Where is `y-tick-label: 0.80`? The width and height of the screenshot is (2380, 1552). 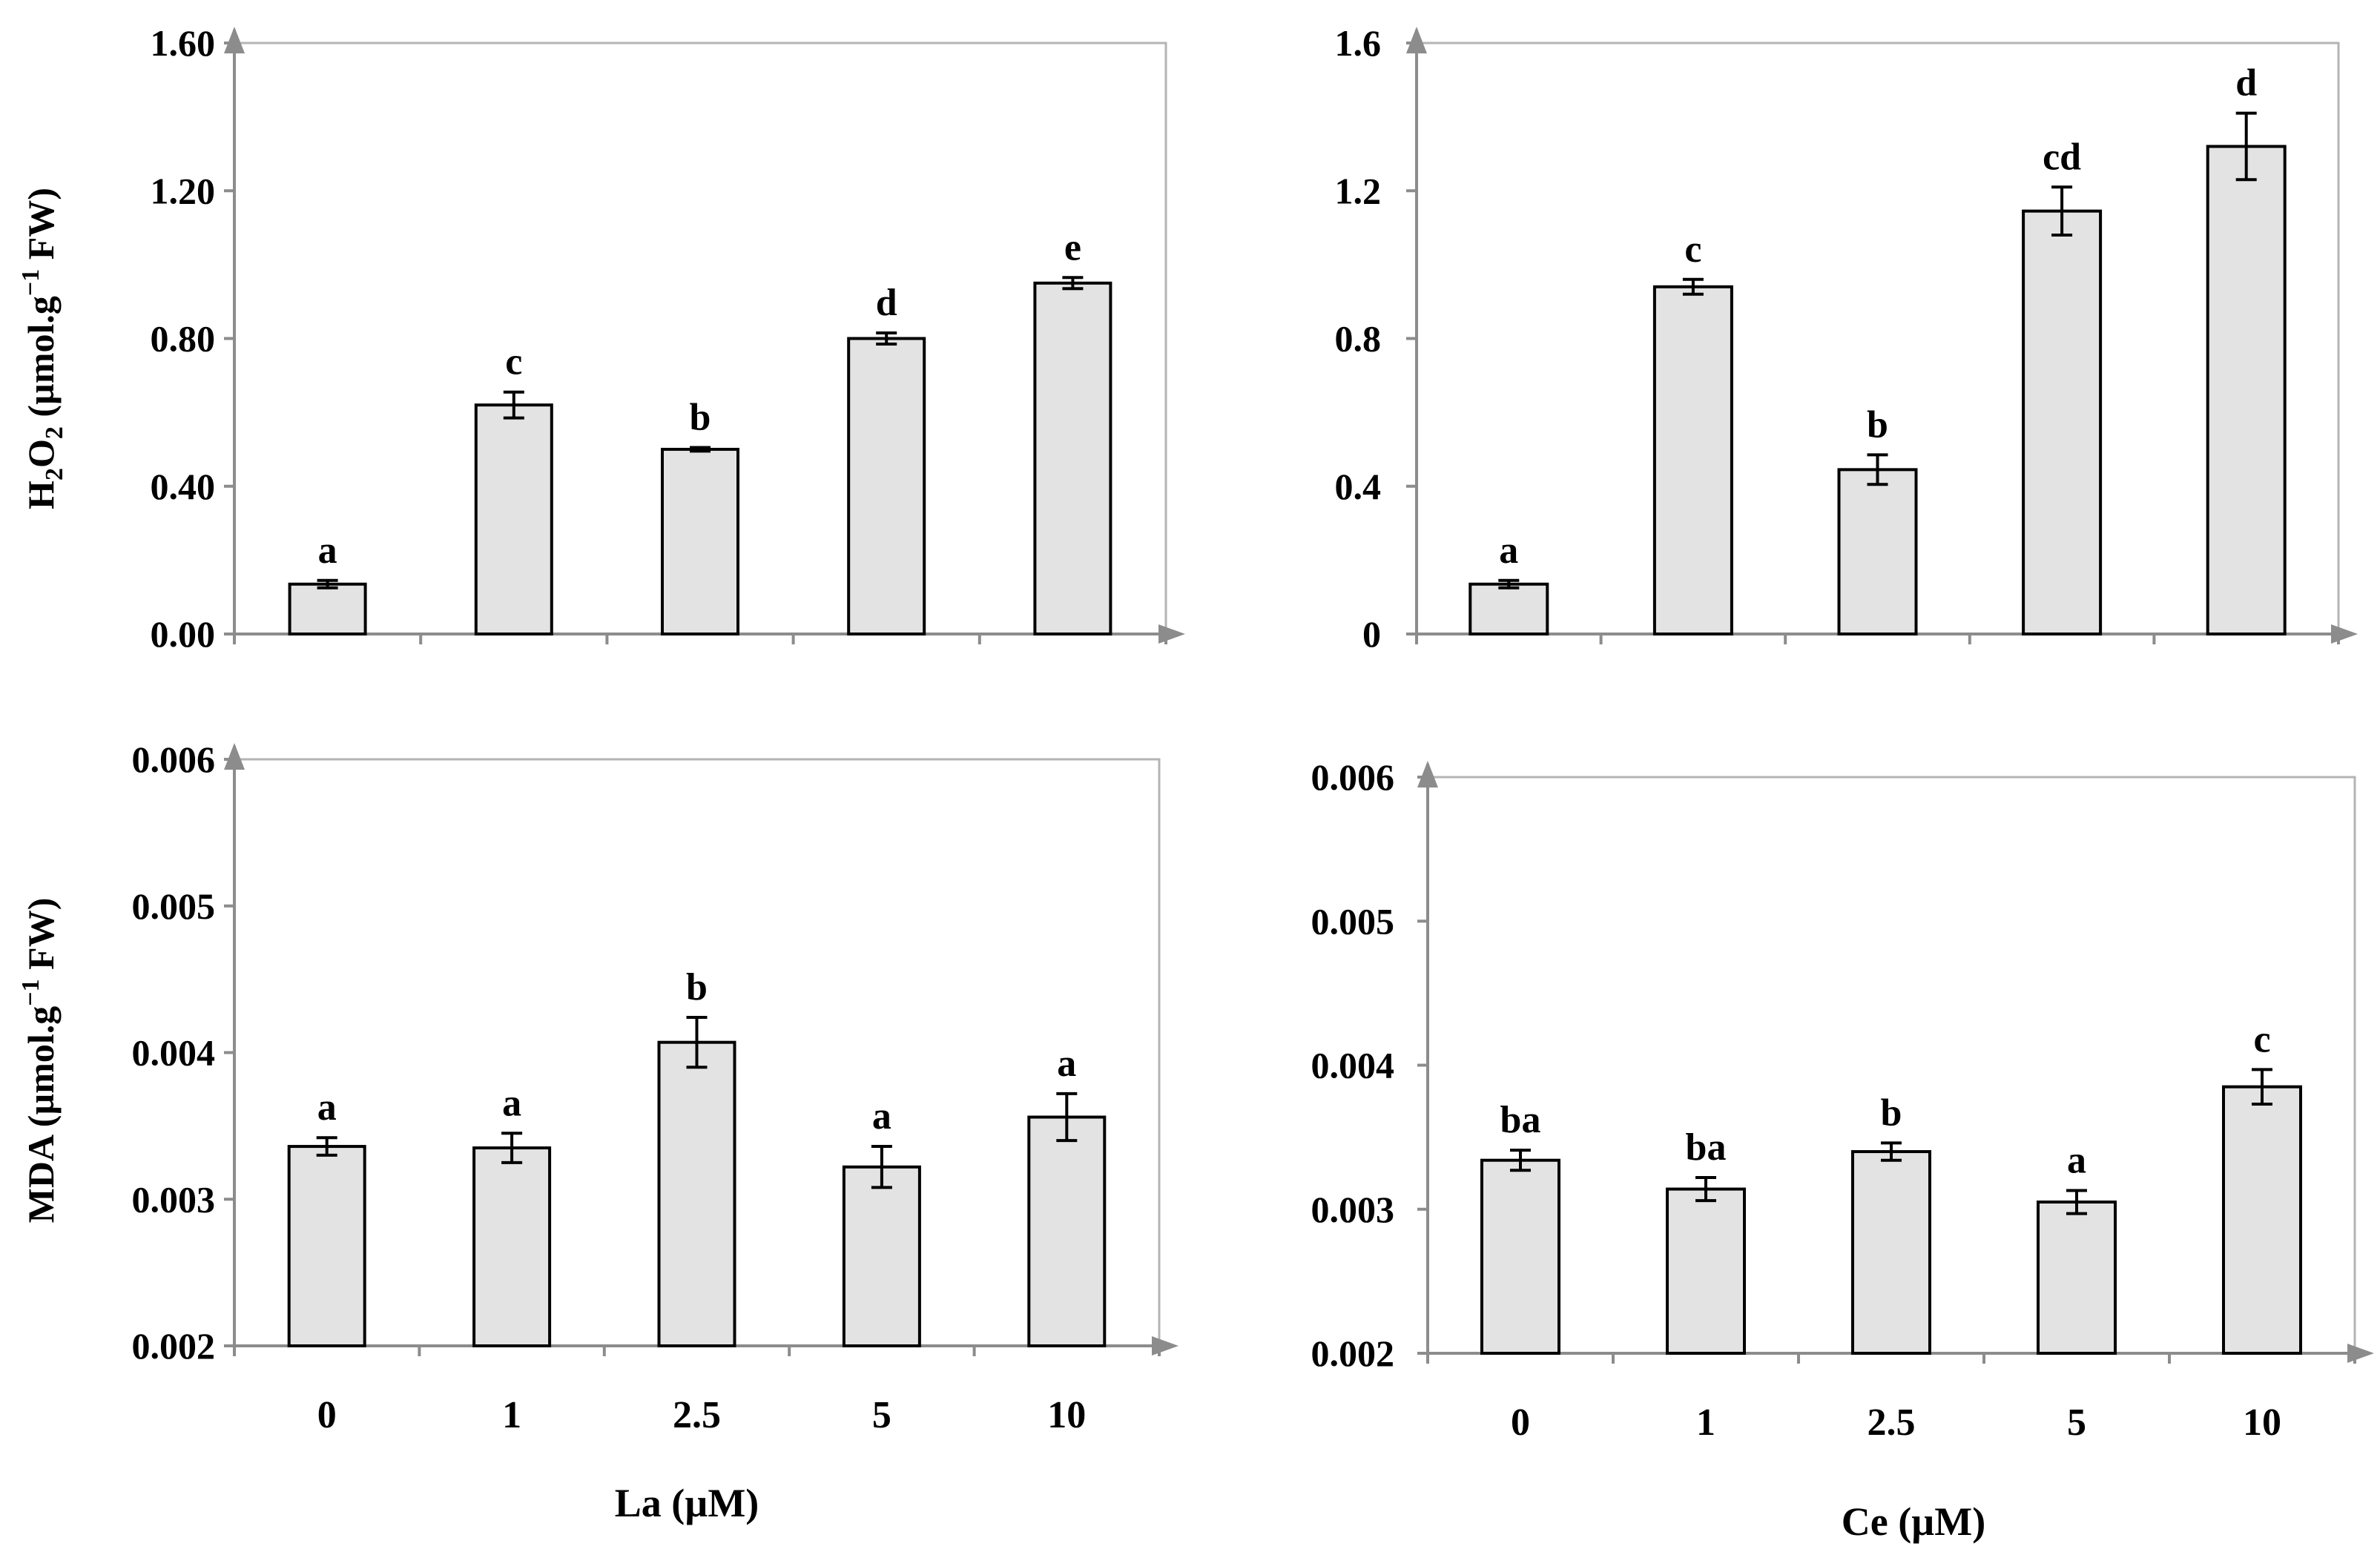
y-tick-label: 0.80 is located at coordinates (183, 339).